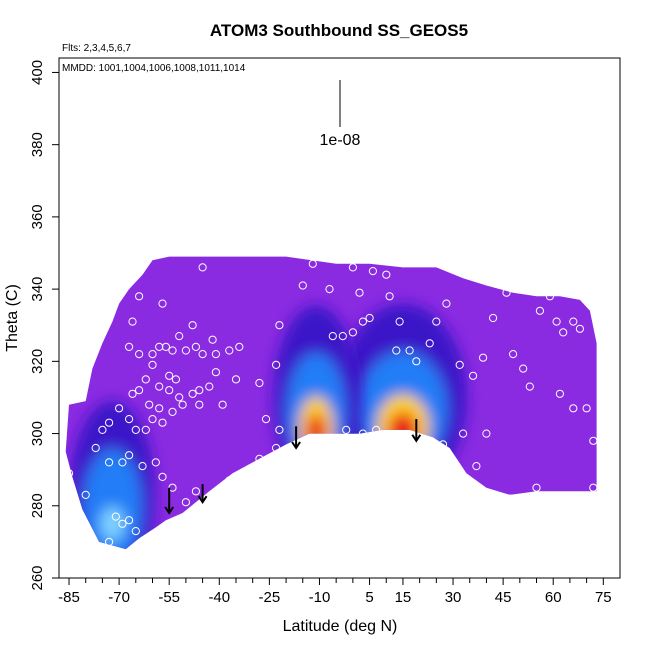 Image resolution: width=650 pixels, height=650 pixels. I want to click on y-tick-label: 300, so click(37, 433).